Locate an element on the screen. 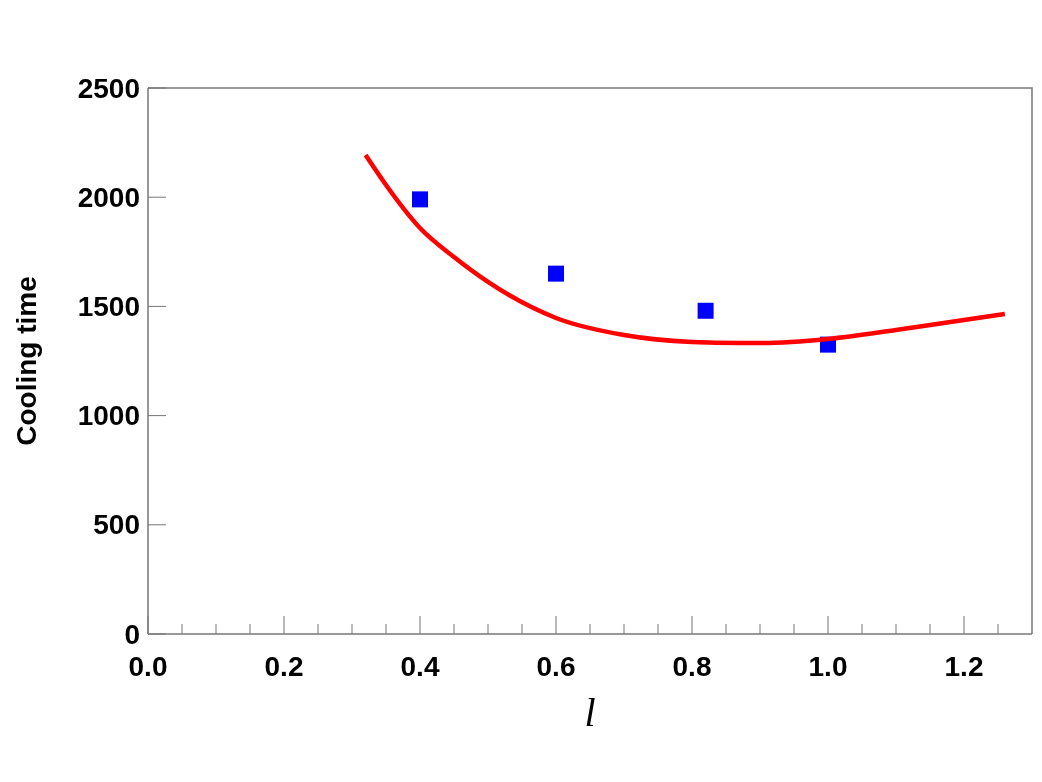  y-tick-label: 2500 is located at coordinates (108, 88).